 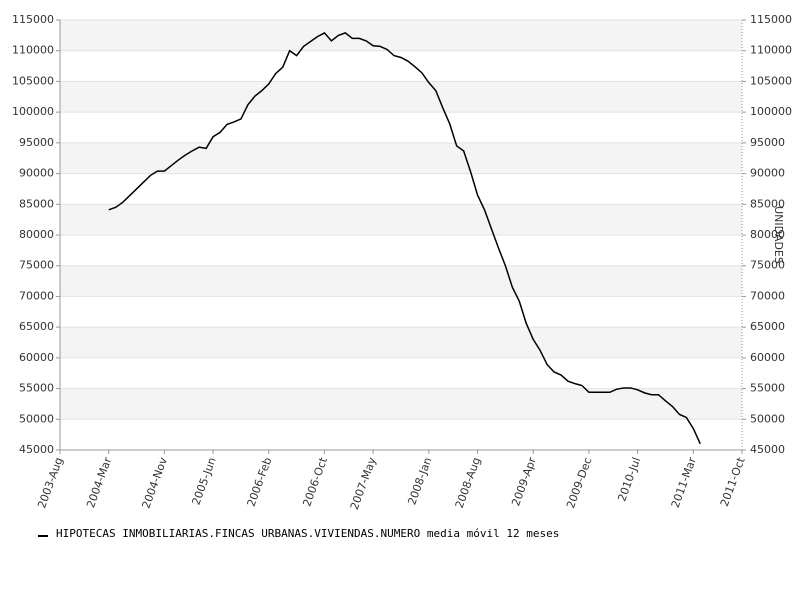 What do you see at coordinates (260, 482) in the screenshot?
I see `x-tick-label: 2006-Feb` at bounding box center [260, 482].